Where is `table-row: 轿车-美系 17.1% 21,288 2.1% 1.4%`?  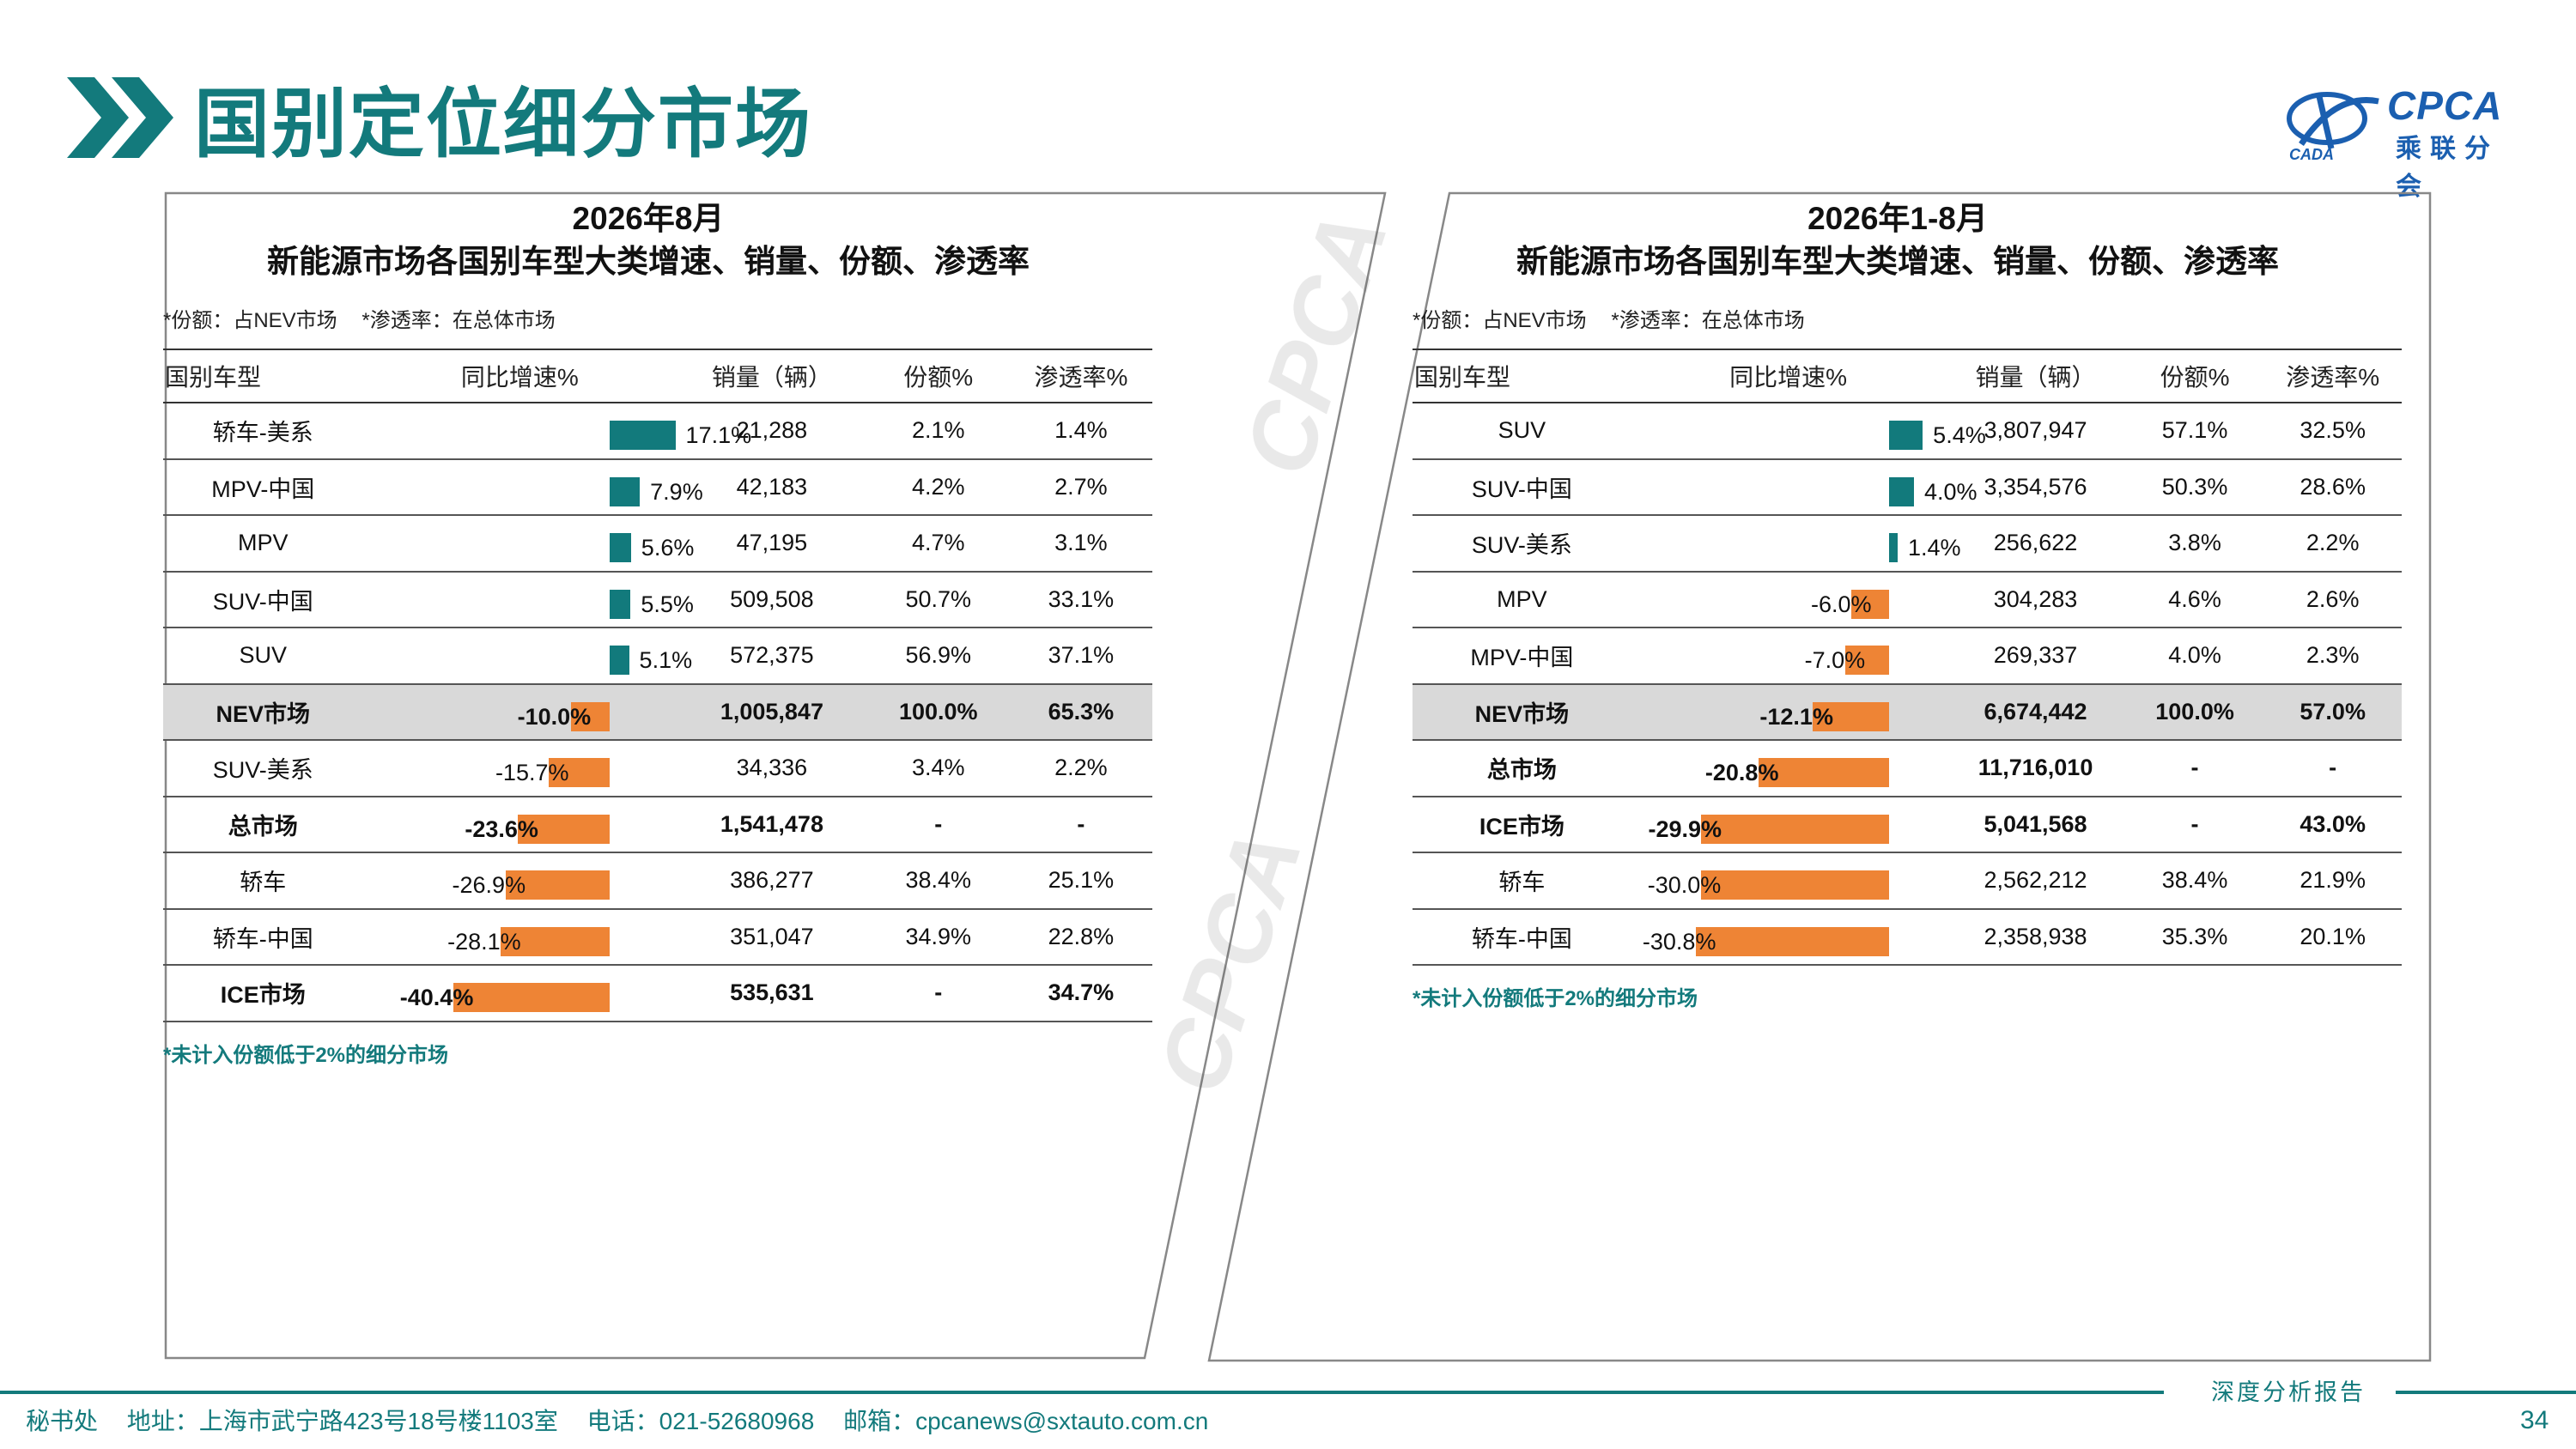 table-row: 轿车-美系 17.1% 21,288 2.1% 1.4% is located at coordinates (658, 431).